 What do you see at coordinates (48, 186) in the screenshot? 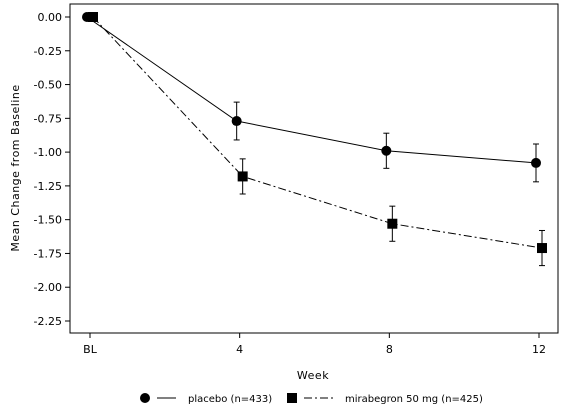
I see `y-tick-label: -1.25` at bounding box center [48, 186].